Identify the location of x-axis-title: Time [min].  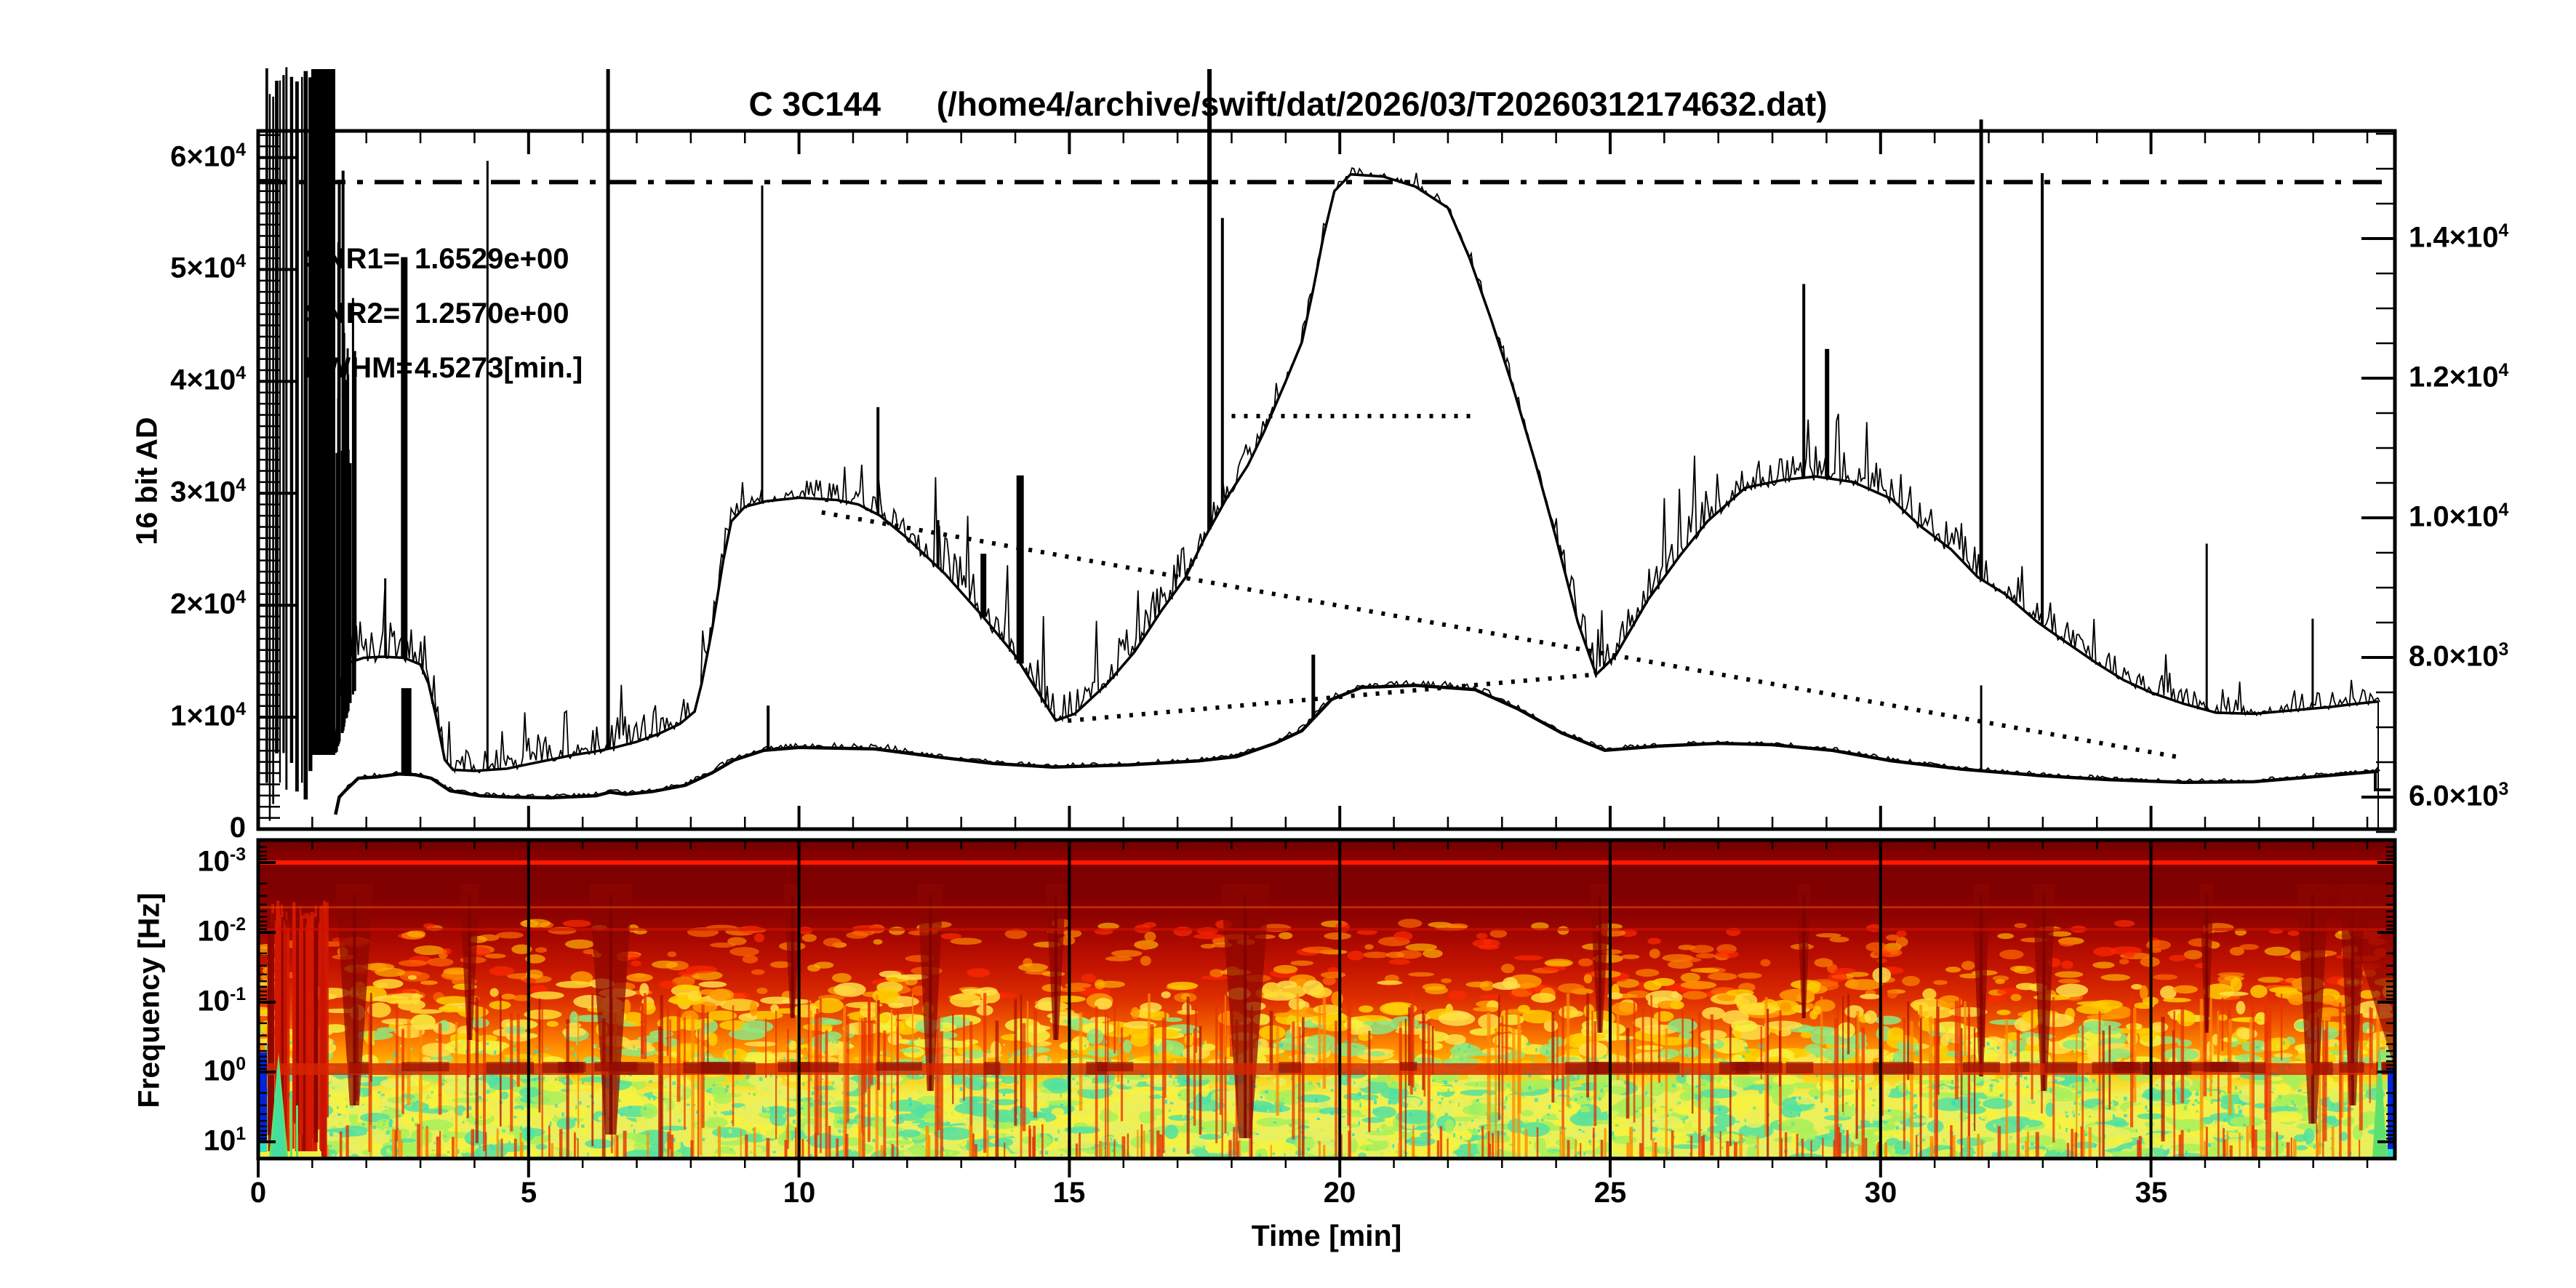
(1326, 1235).